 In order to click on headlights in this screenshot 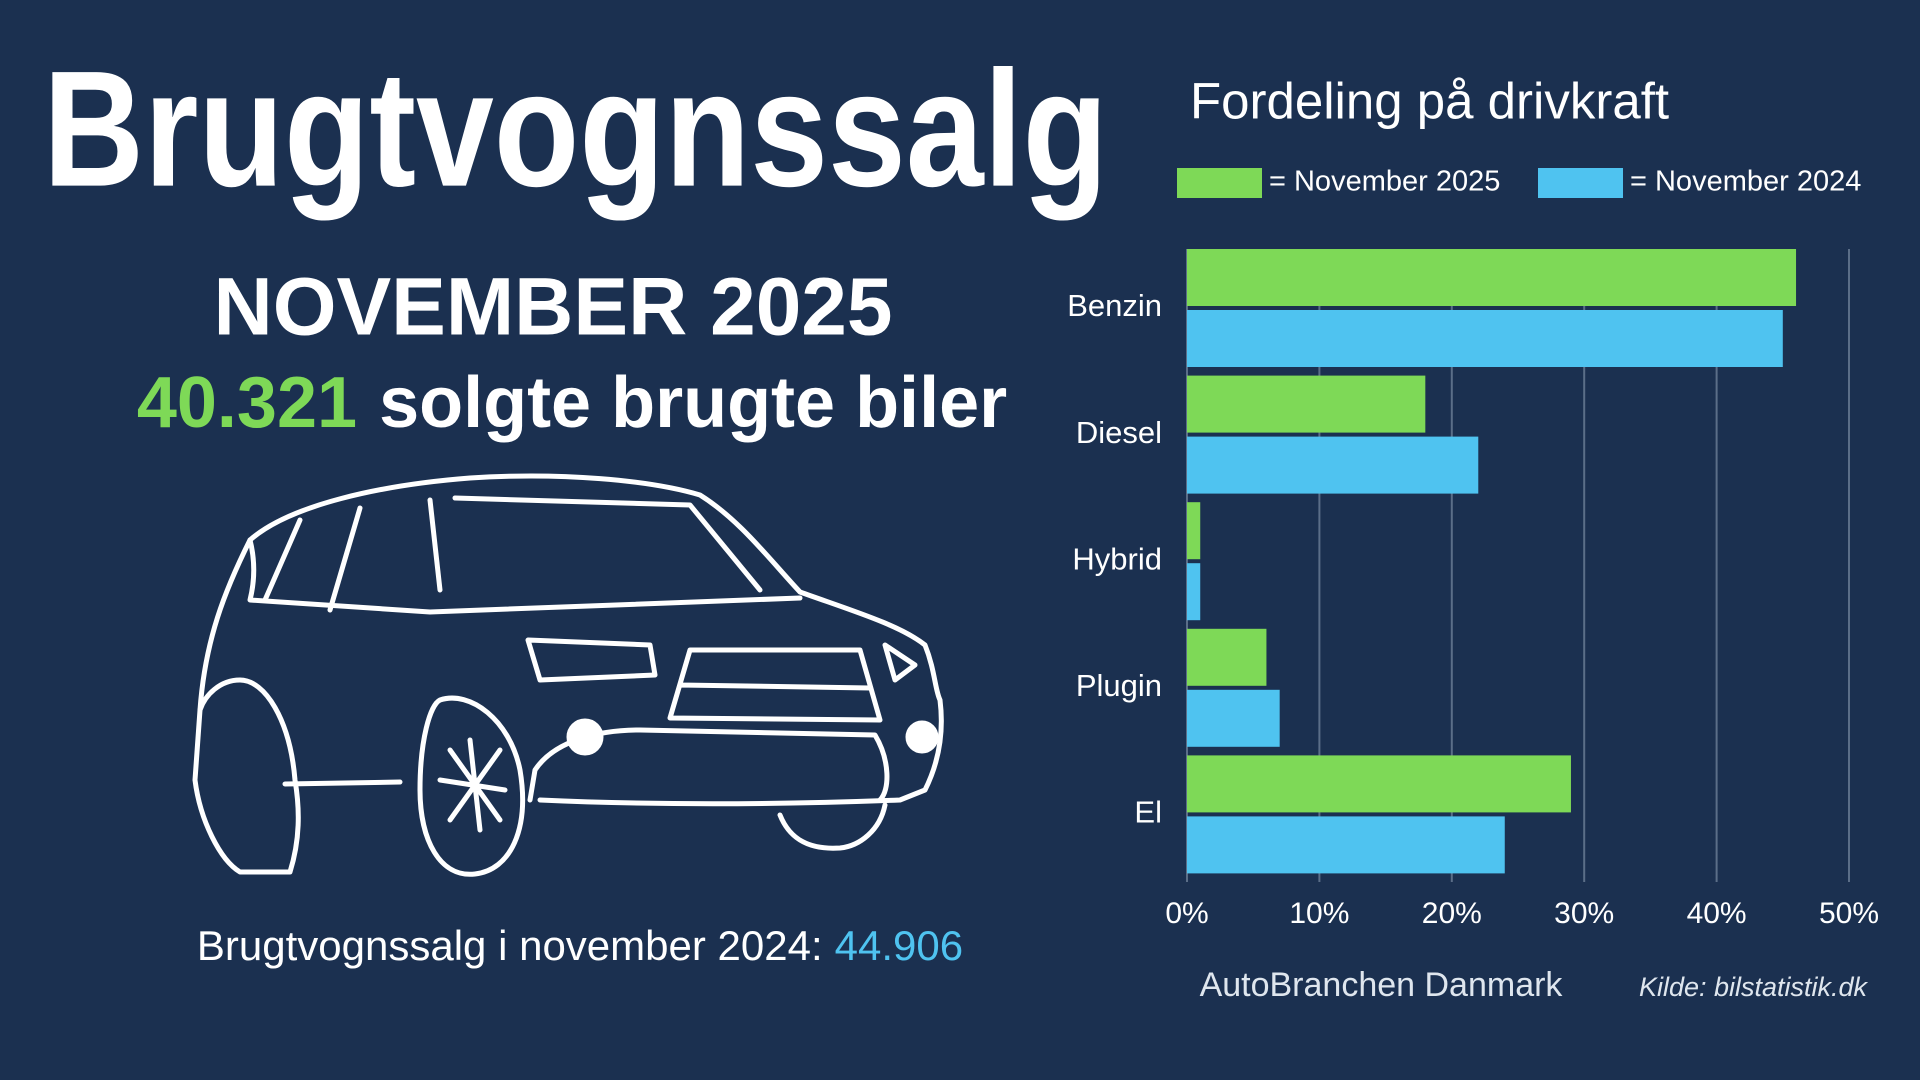, I will do `click(721, 660)`.